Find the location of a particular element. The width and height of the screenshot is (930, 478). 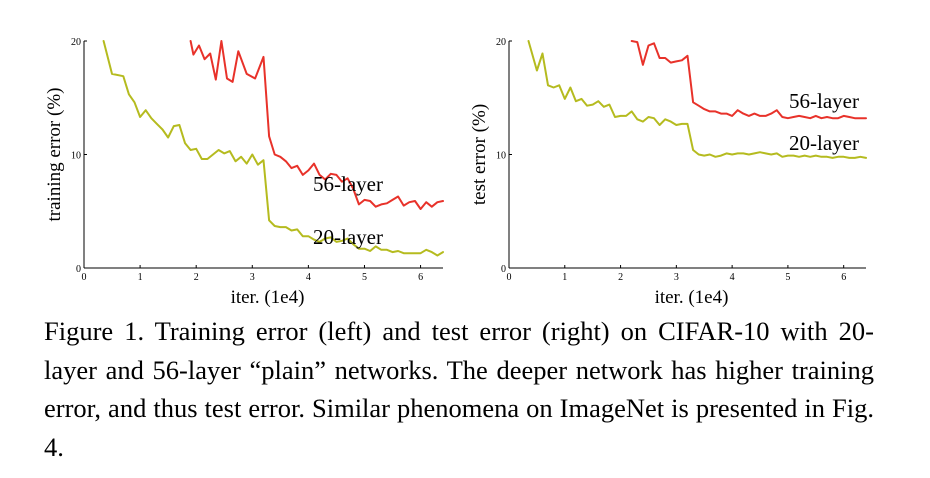

y-axis-label: test error (%) is located at coordinates (479, 154).